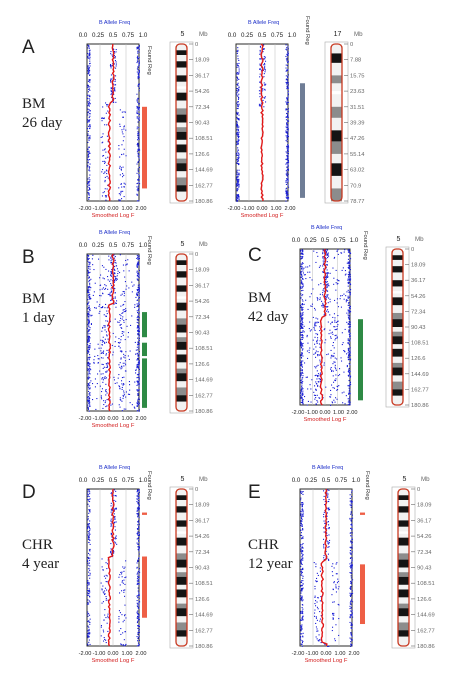 The height and width of the screenshot is (684, 474). I want to click on top-axis-title-d: B Allele Freq, so click(114, 468).